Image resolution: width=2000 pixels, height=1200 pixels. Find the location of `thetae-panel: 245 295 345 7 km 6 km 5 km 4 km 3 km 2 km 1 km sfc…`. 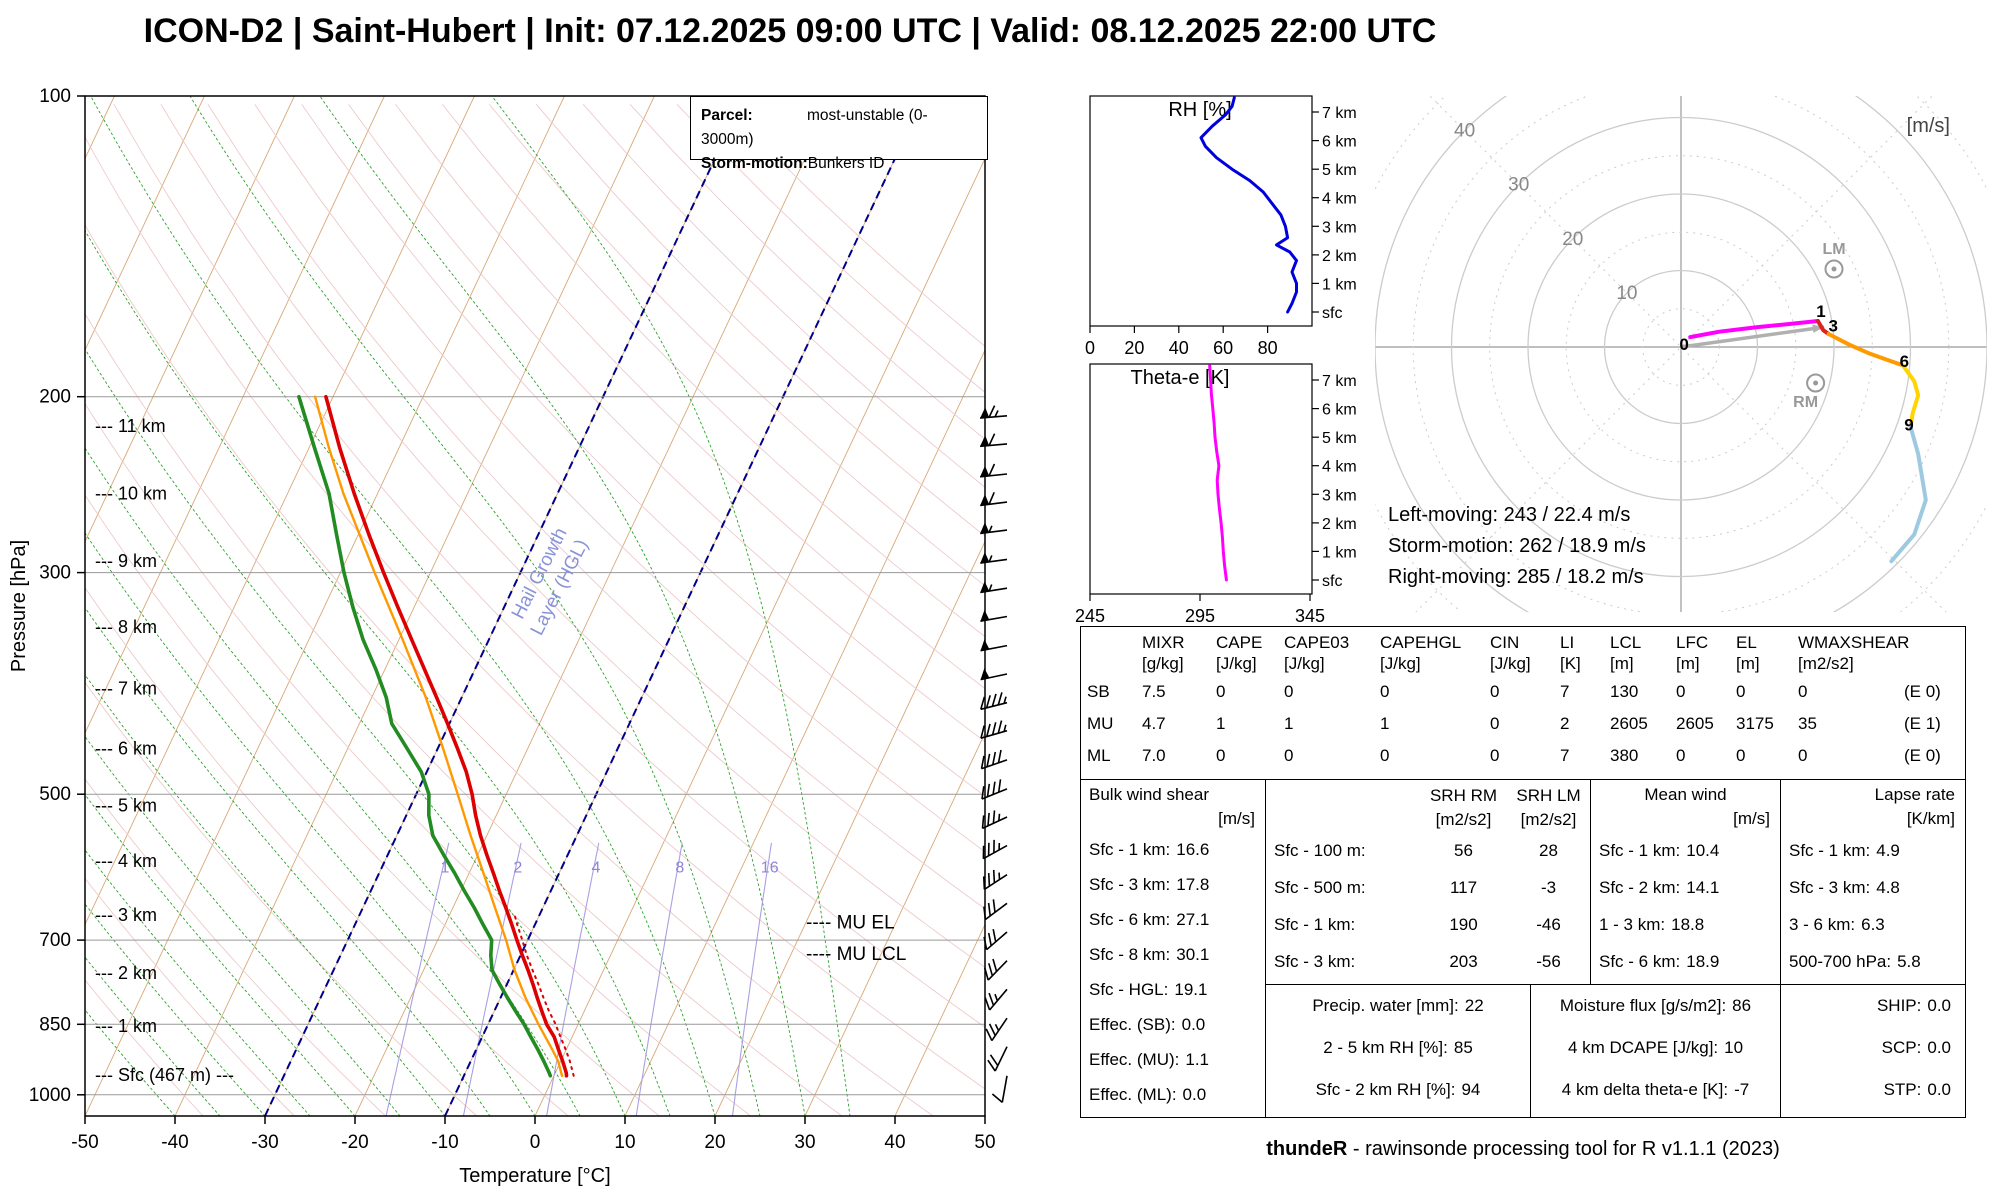

thetae-panel: 245 295 345 7 km 6 km 5 km 4 km 3 km 2 km 1 km sfc… is located at coordinates (1216, 494).